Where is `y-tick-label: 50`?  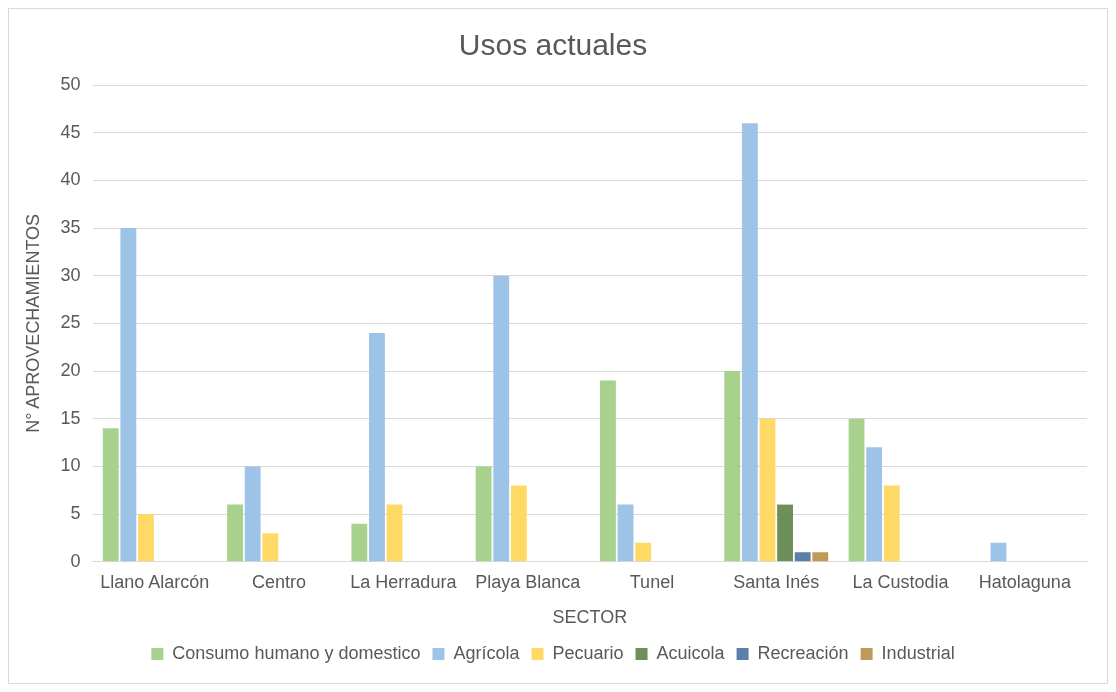
y-tick-label: 50 is located at coordinates (70, 83).